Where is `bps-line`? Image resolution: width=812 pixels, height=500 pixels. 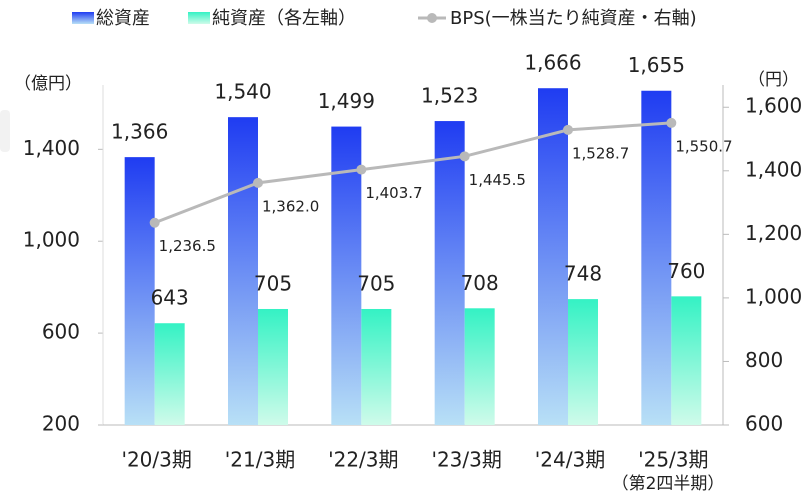 bps-line is located at coordinates (413, 173).